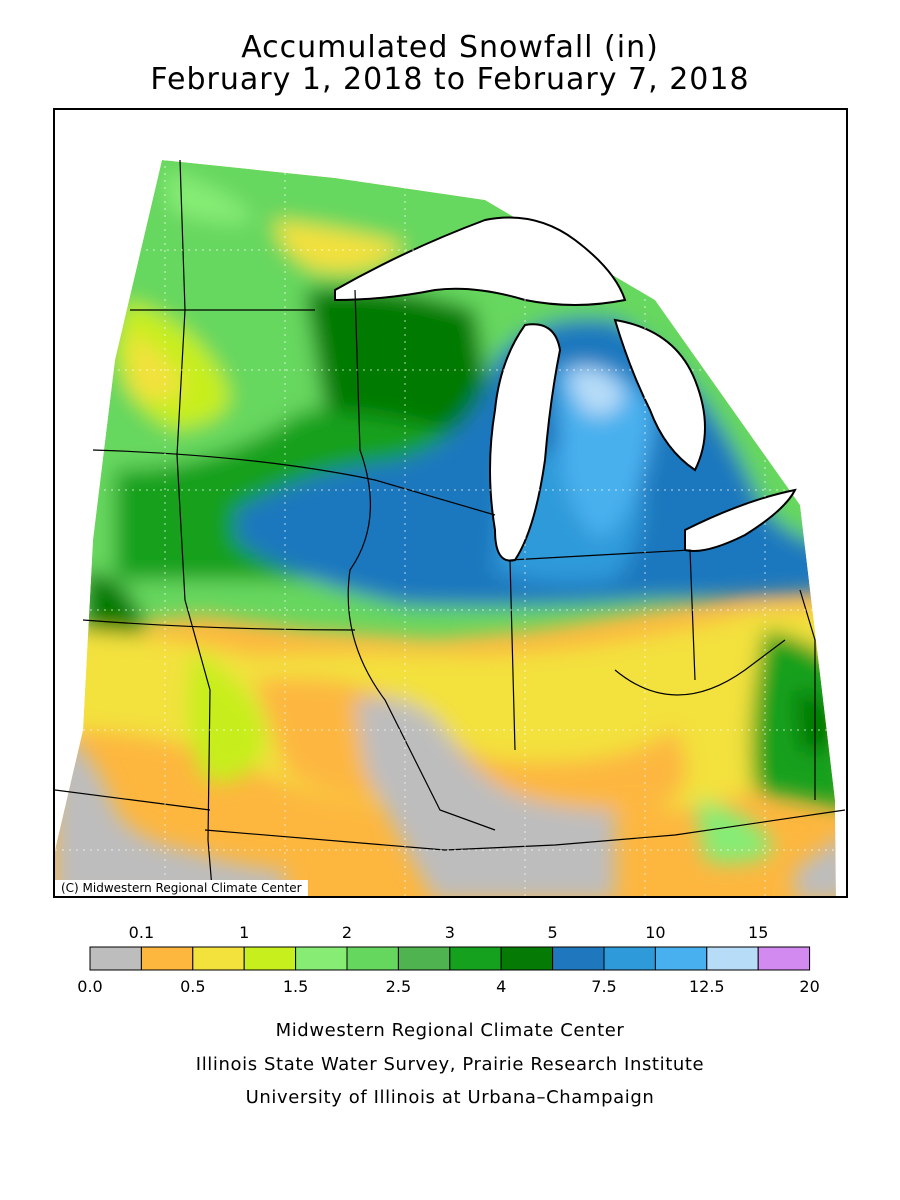 The width and height of the screenshot is (900, 1200). What do you see at coordinates (501, 986) in the screenshot?
I see `legend-bottom-label: 4` at bounding box center [501, 986].